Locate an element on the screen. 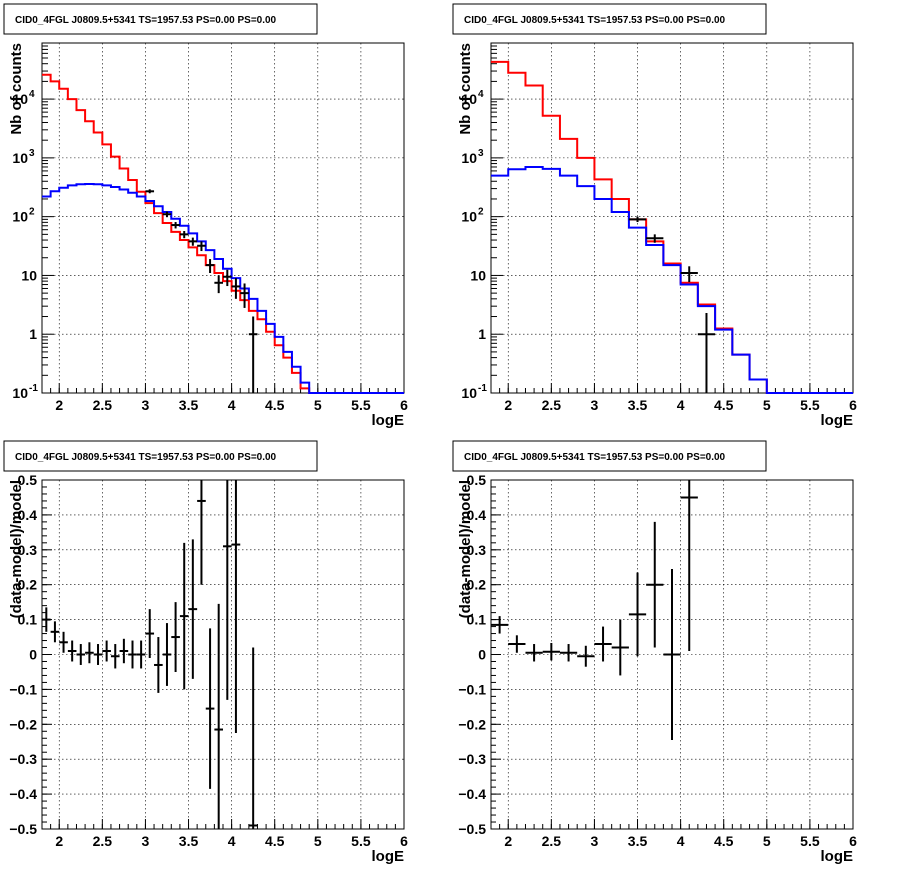 The width and height of the screenshot is (898, 880). y-tick-label: 0.4 is located at coordinates (477, 515).